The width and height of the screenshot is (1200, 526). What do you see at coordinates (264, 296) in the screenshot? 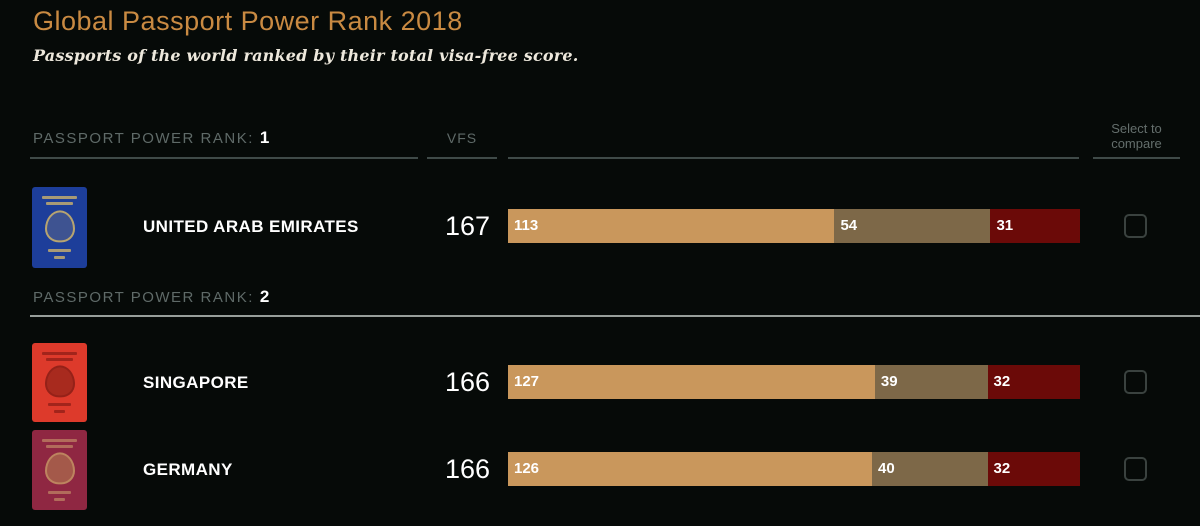
I see `rank-number: 2` at bounding box center [264, 296].